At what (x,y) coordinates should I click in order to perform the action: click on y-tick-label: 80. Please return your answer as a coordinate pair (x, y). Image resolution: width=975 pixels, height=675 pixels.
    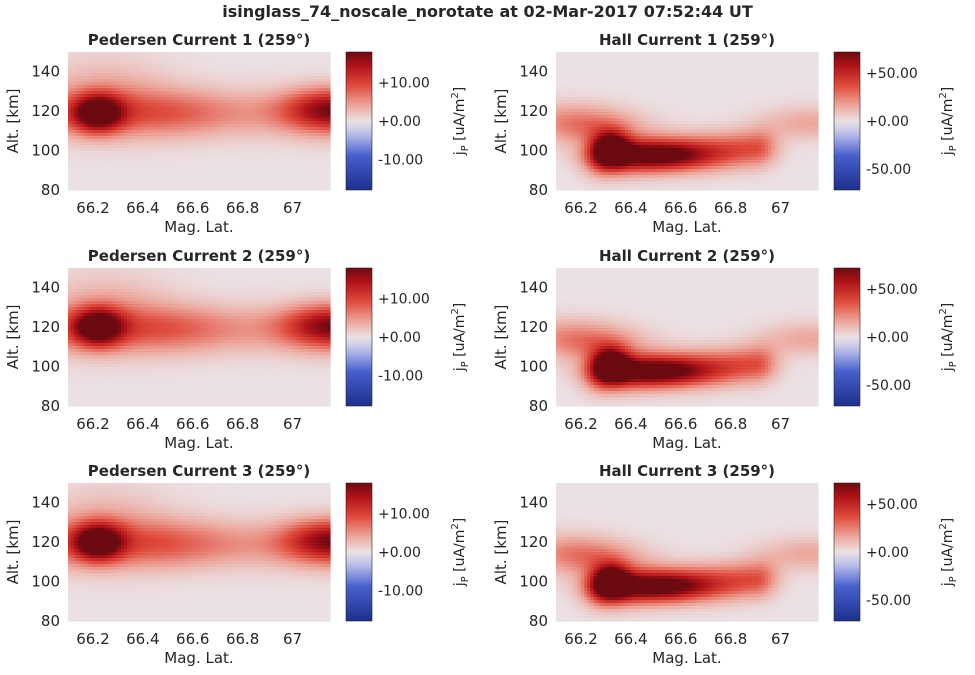
    Looking at the image, I should click on (50, 190).